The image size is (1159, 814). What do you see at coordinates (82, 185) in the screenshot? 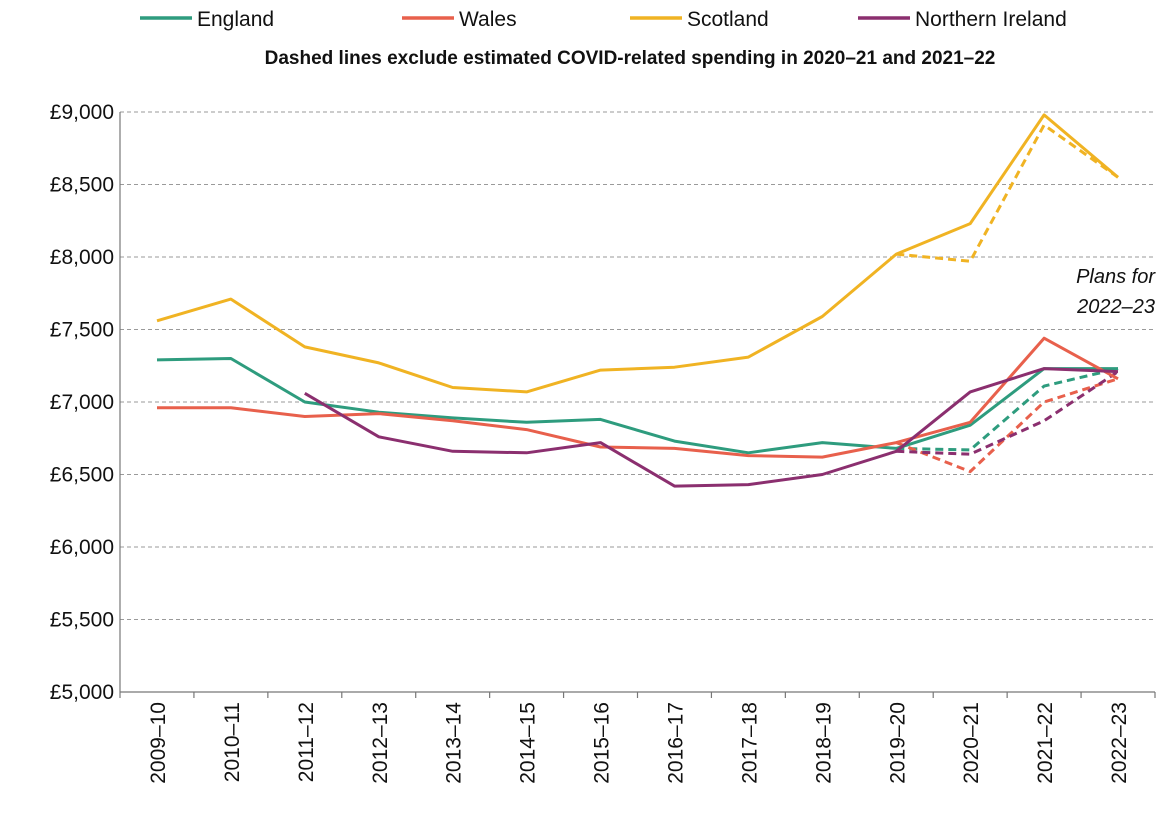
I see `y-tick-label: £8,500` at bounding box center [82, 185].